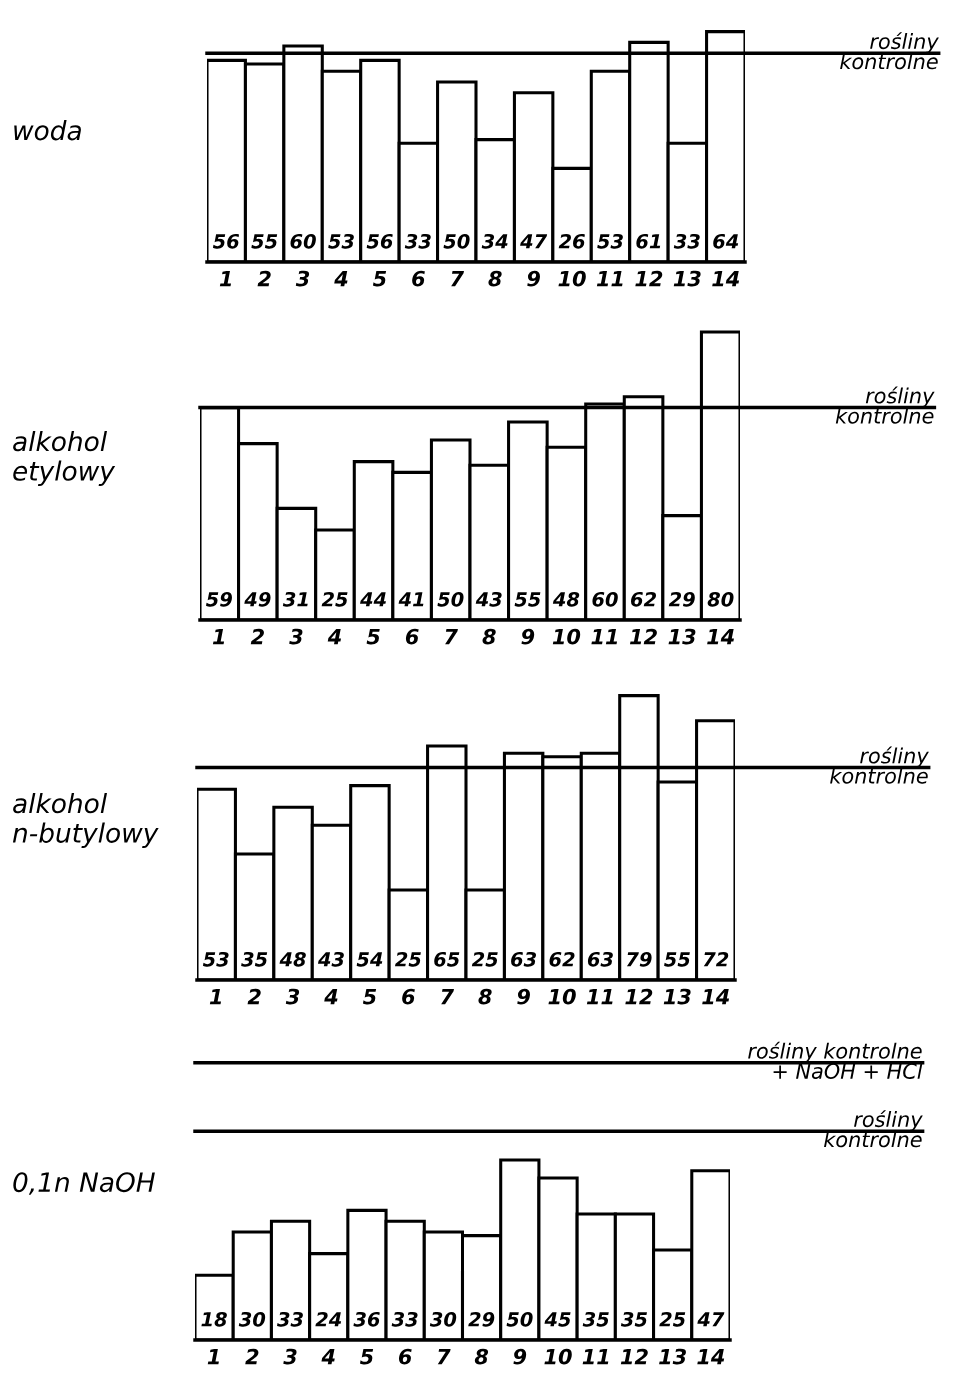 This screenshot has width=958, height=1381. Describe the element at coordinates (835, 1060) in the screenshot. I see `ref-line-label: rośliny kontrolne + NaOH + HCl` at that location.